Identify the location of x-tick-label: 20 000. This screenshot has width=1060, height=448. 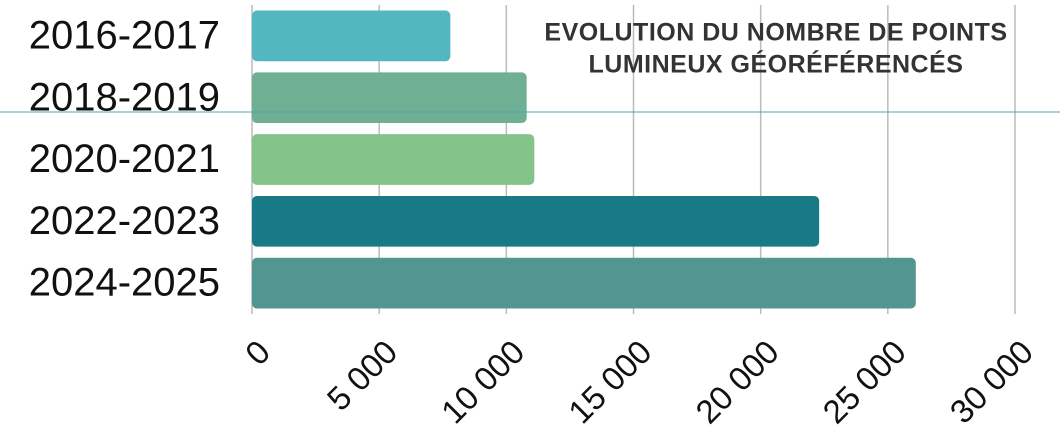
(737, 382).